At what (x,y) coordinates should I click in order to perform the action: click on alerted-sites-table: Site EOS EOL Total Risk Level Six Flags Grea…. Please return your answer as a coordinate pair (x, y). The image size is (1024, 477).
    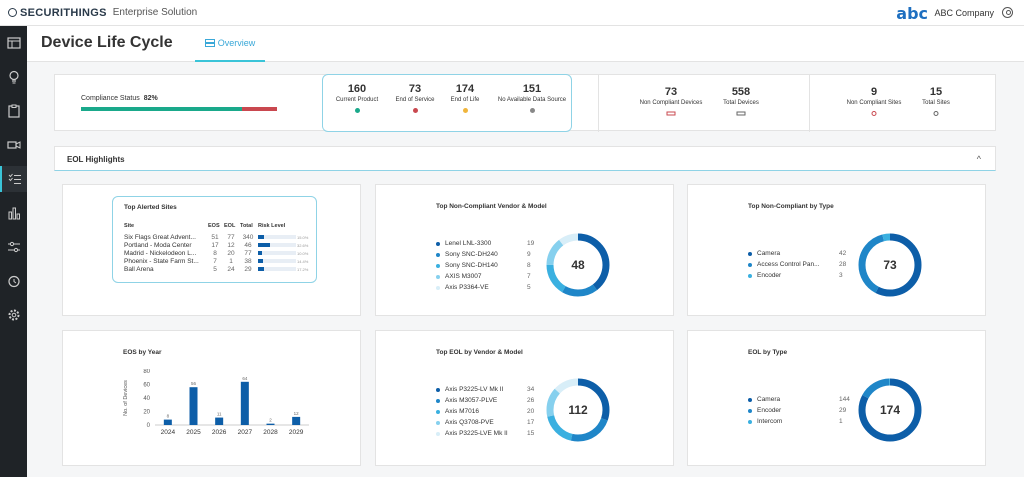
    Looking at the image, I should click on (217, 248).